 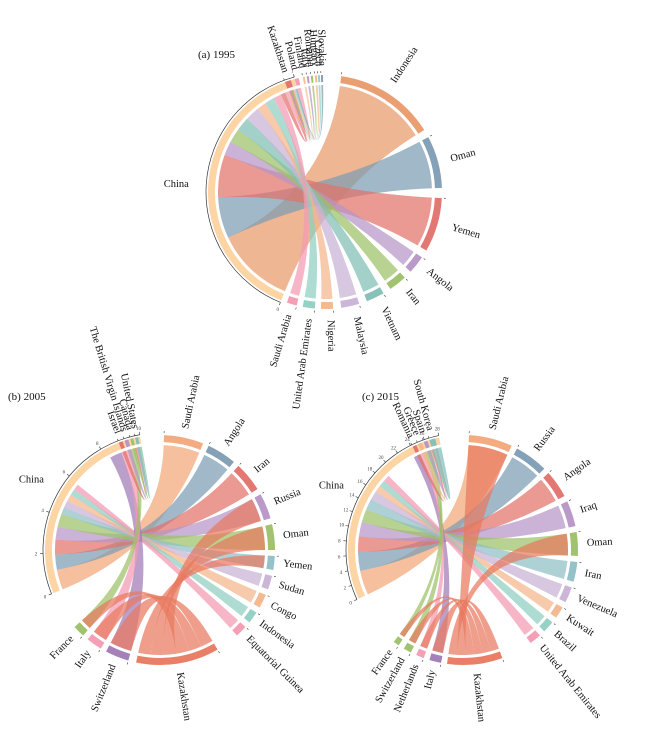 I want to click on node-arc-brazil, so click(x=546, y=624).